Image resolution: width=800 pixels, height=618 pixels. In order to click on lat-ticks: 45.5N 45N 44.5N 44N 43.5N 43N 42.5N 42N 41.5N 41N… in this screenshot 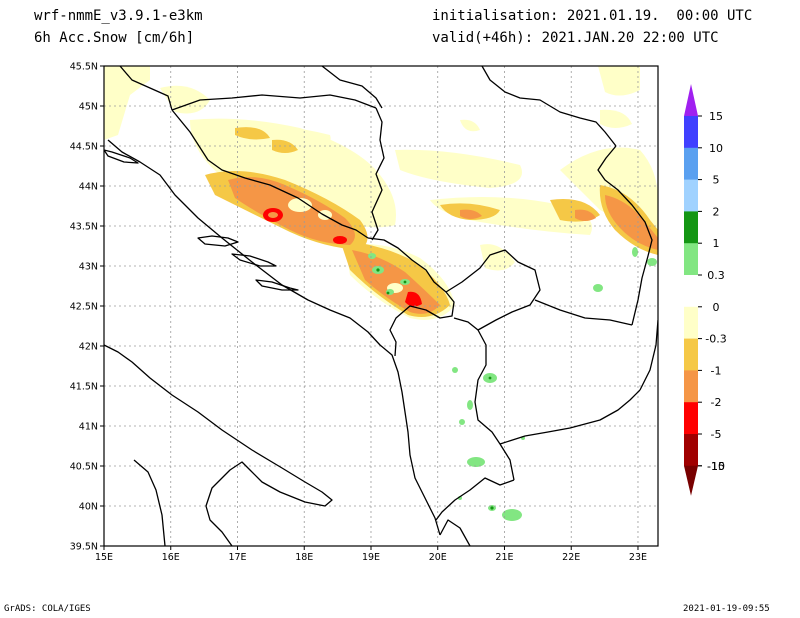, I will do `click(87, 307)`.